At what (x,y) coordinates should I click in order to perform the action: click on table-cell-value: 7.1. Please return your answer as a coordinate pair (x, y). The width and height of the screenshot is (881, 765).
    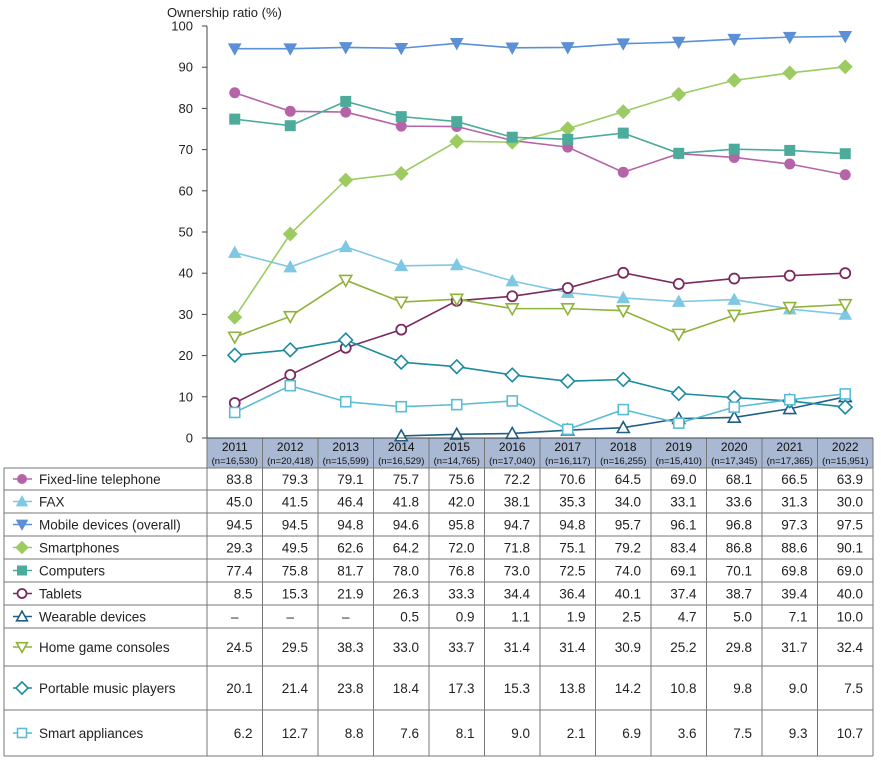
    Looking at the image, I should click on (798, 617).